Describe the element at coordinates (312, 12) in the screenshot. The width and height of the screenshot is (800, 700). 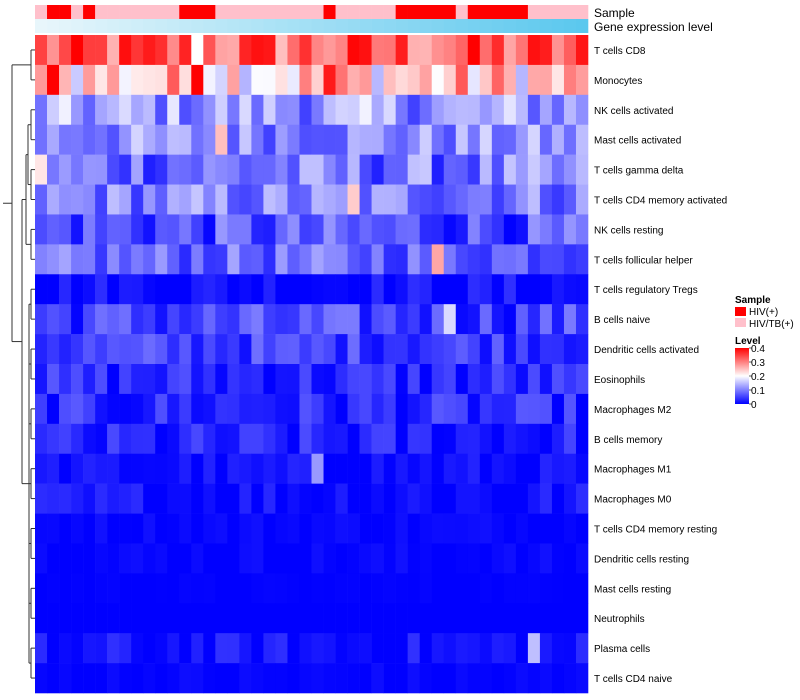
I see `sample-annotation-bar` at that location.